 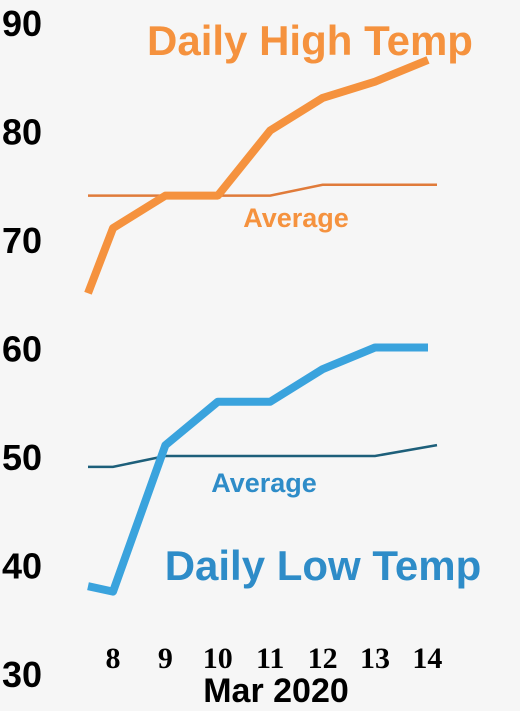 What do you see at coordinates (375, 658) in the screenshot?
I see `x-tick-label: 13` at bounding box center [375, 658].